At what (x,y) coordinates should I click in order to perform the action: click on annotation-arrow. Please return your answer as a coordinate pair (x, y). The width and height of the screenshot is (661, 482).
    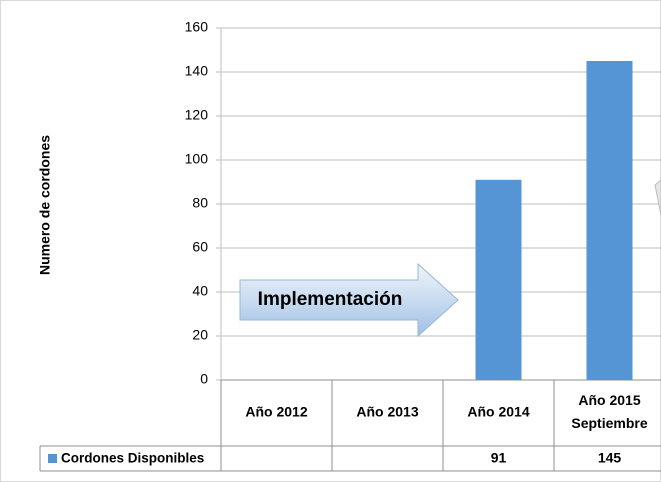
    Looking at the image, I should click on (349, 300).